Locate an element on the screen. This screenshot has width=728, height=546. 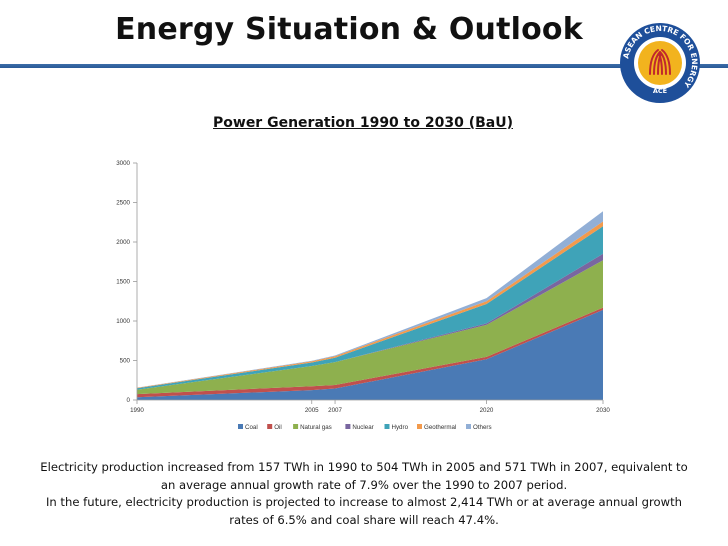
logo-short-text: ACE is located at coordinates (660, 91).